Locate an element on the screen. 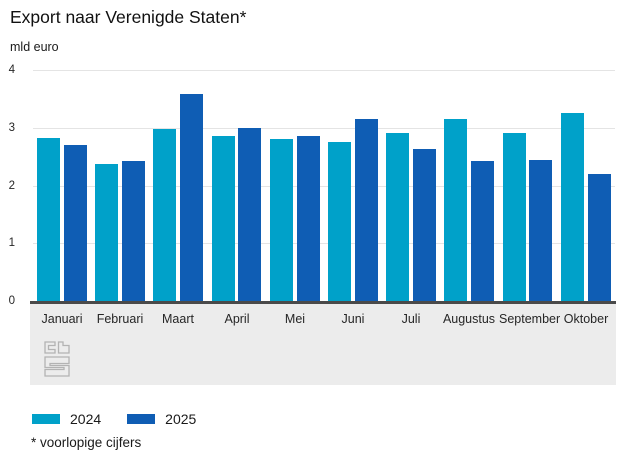 This screenshot has height=470, width=627. x-tick-label-april: April is located at coordinates (237, 319).